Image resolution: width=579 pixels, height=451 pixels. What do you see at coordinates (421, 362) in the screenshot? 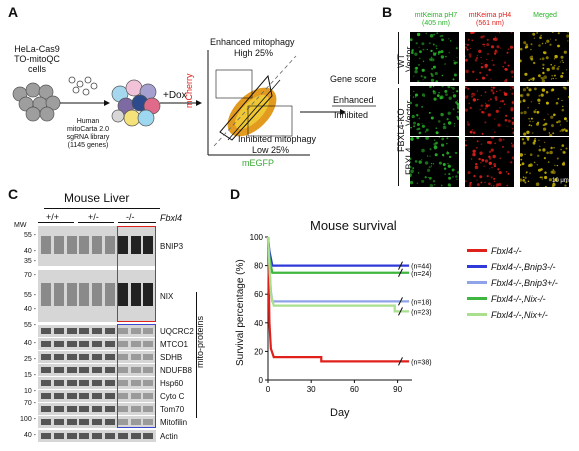
I see `n-label: (n=38)` at bounding box center [421, 362].